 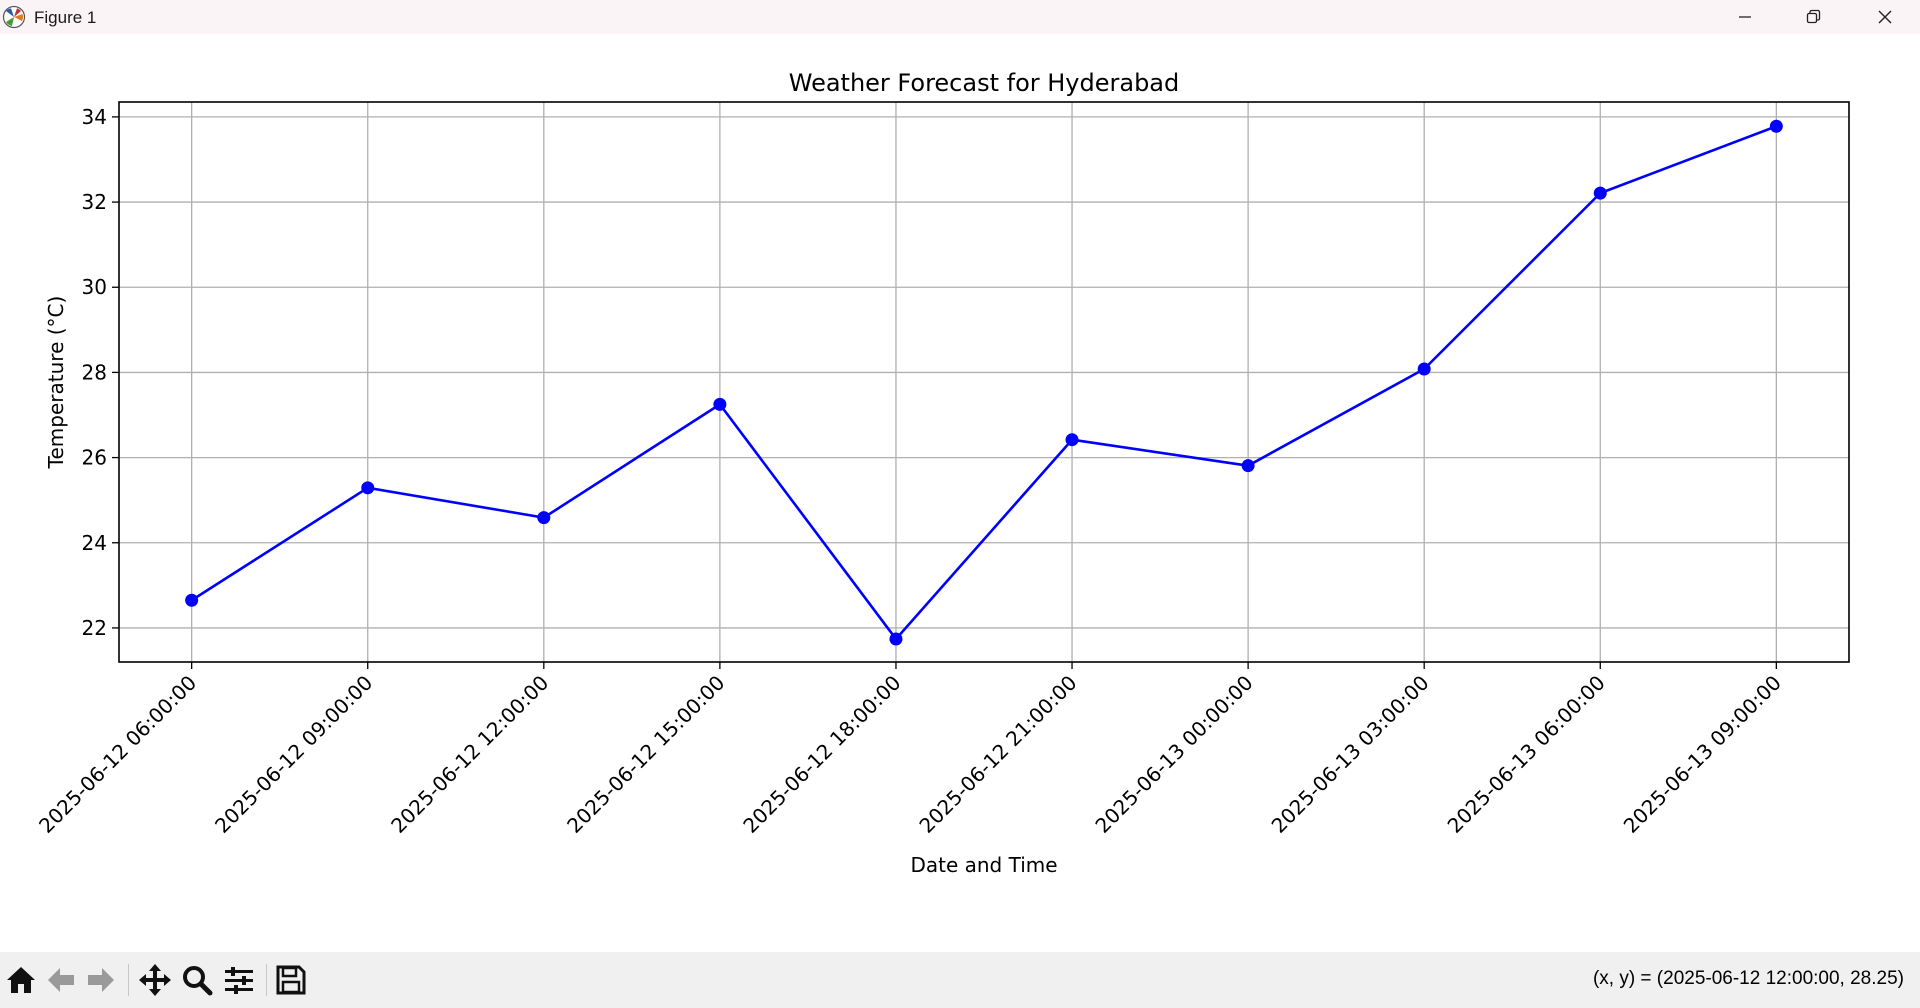 I want to click on x-tick-label: 2025-06-12 15:00:00, so click(x=645, y=754).